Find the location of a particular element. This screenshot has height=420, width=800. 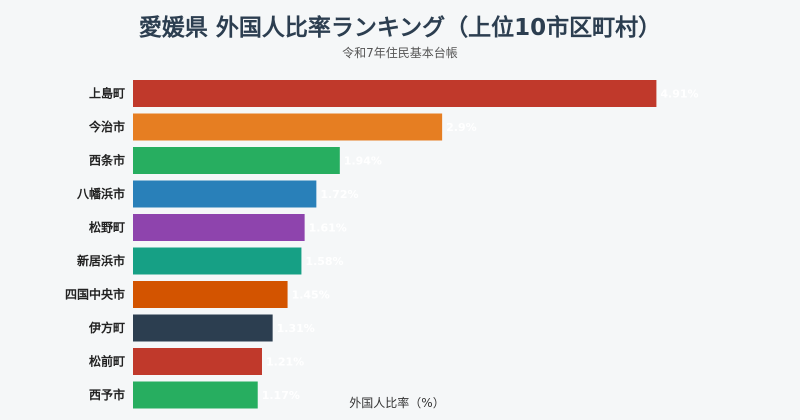

category-label: 新居浜市 is located at coordinates (101, 260).